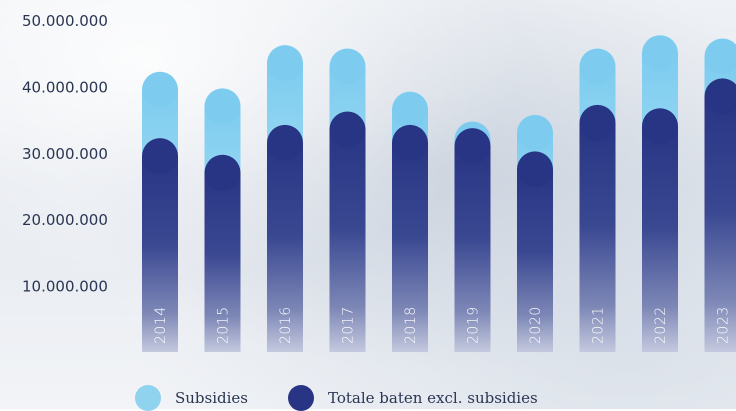 The image size is (736, 411). What do you see at coordinates (349, 325) in the screenshot?
I see `x-tick-label: 2017` at bounding box center [349, 325].